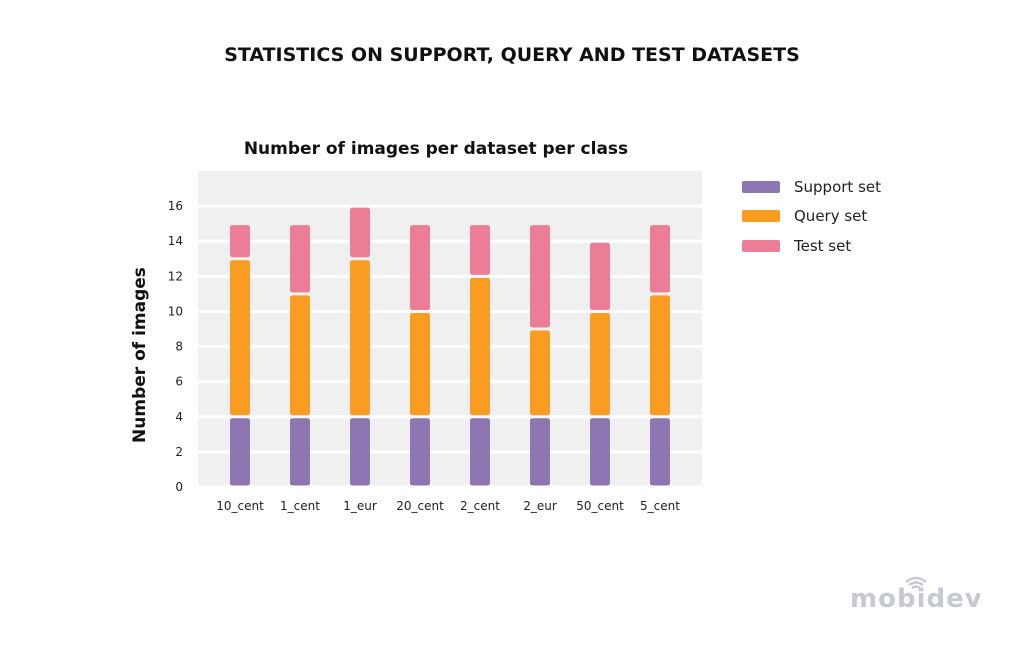  What do you see at coordinates (360, 506) in the screenshot?
I see `x-tick-label: 1_eur` at bounding box center [360, 506].